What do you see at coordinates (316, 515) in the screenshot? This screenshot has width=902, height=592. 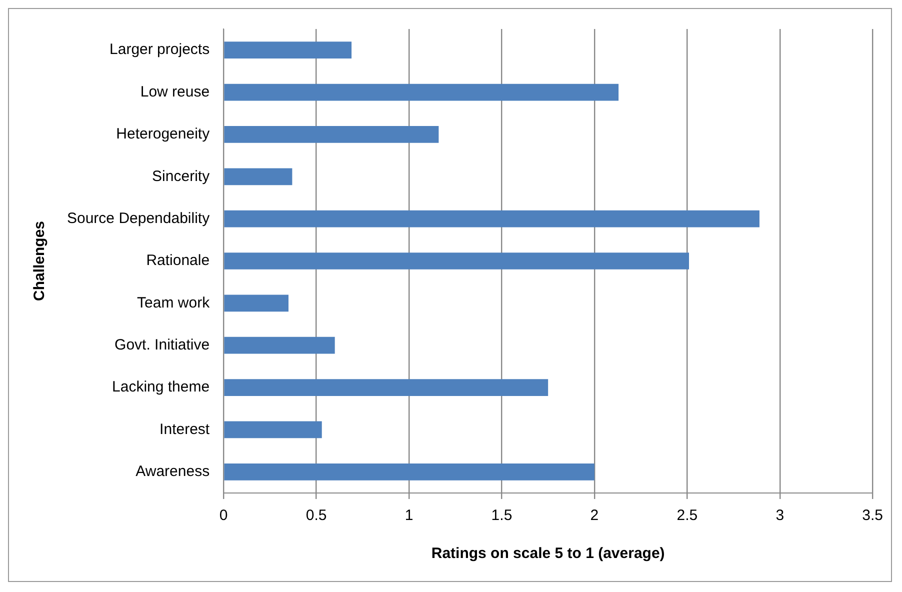 I see `x-tick-label: 0.5` at bounding box center [316, 515].